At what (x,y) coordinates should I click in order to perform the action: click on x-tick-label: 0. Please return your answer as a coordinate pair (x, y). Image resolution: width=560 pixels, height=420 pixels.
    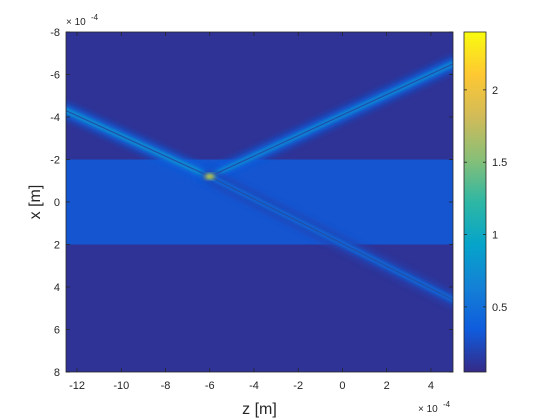
    Looking at the image, I should click on (342, 386).